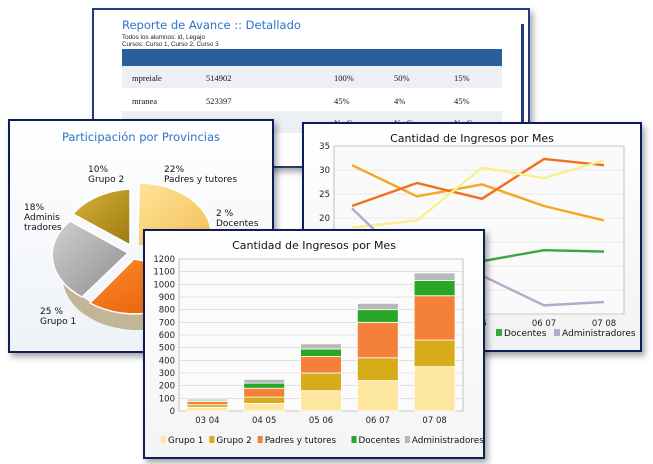 The height and width of the screenshot is (464, 653). What do you see at coordinates (207, 421) in the screenshot?
I see `x-tick-label: 03 04` at bounding box center [207, 421].